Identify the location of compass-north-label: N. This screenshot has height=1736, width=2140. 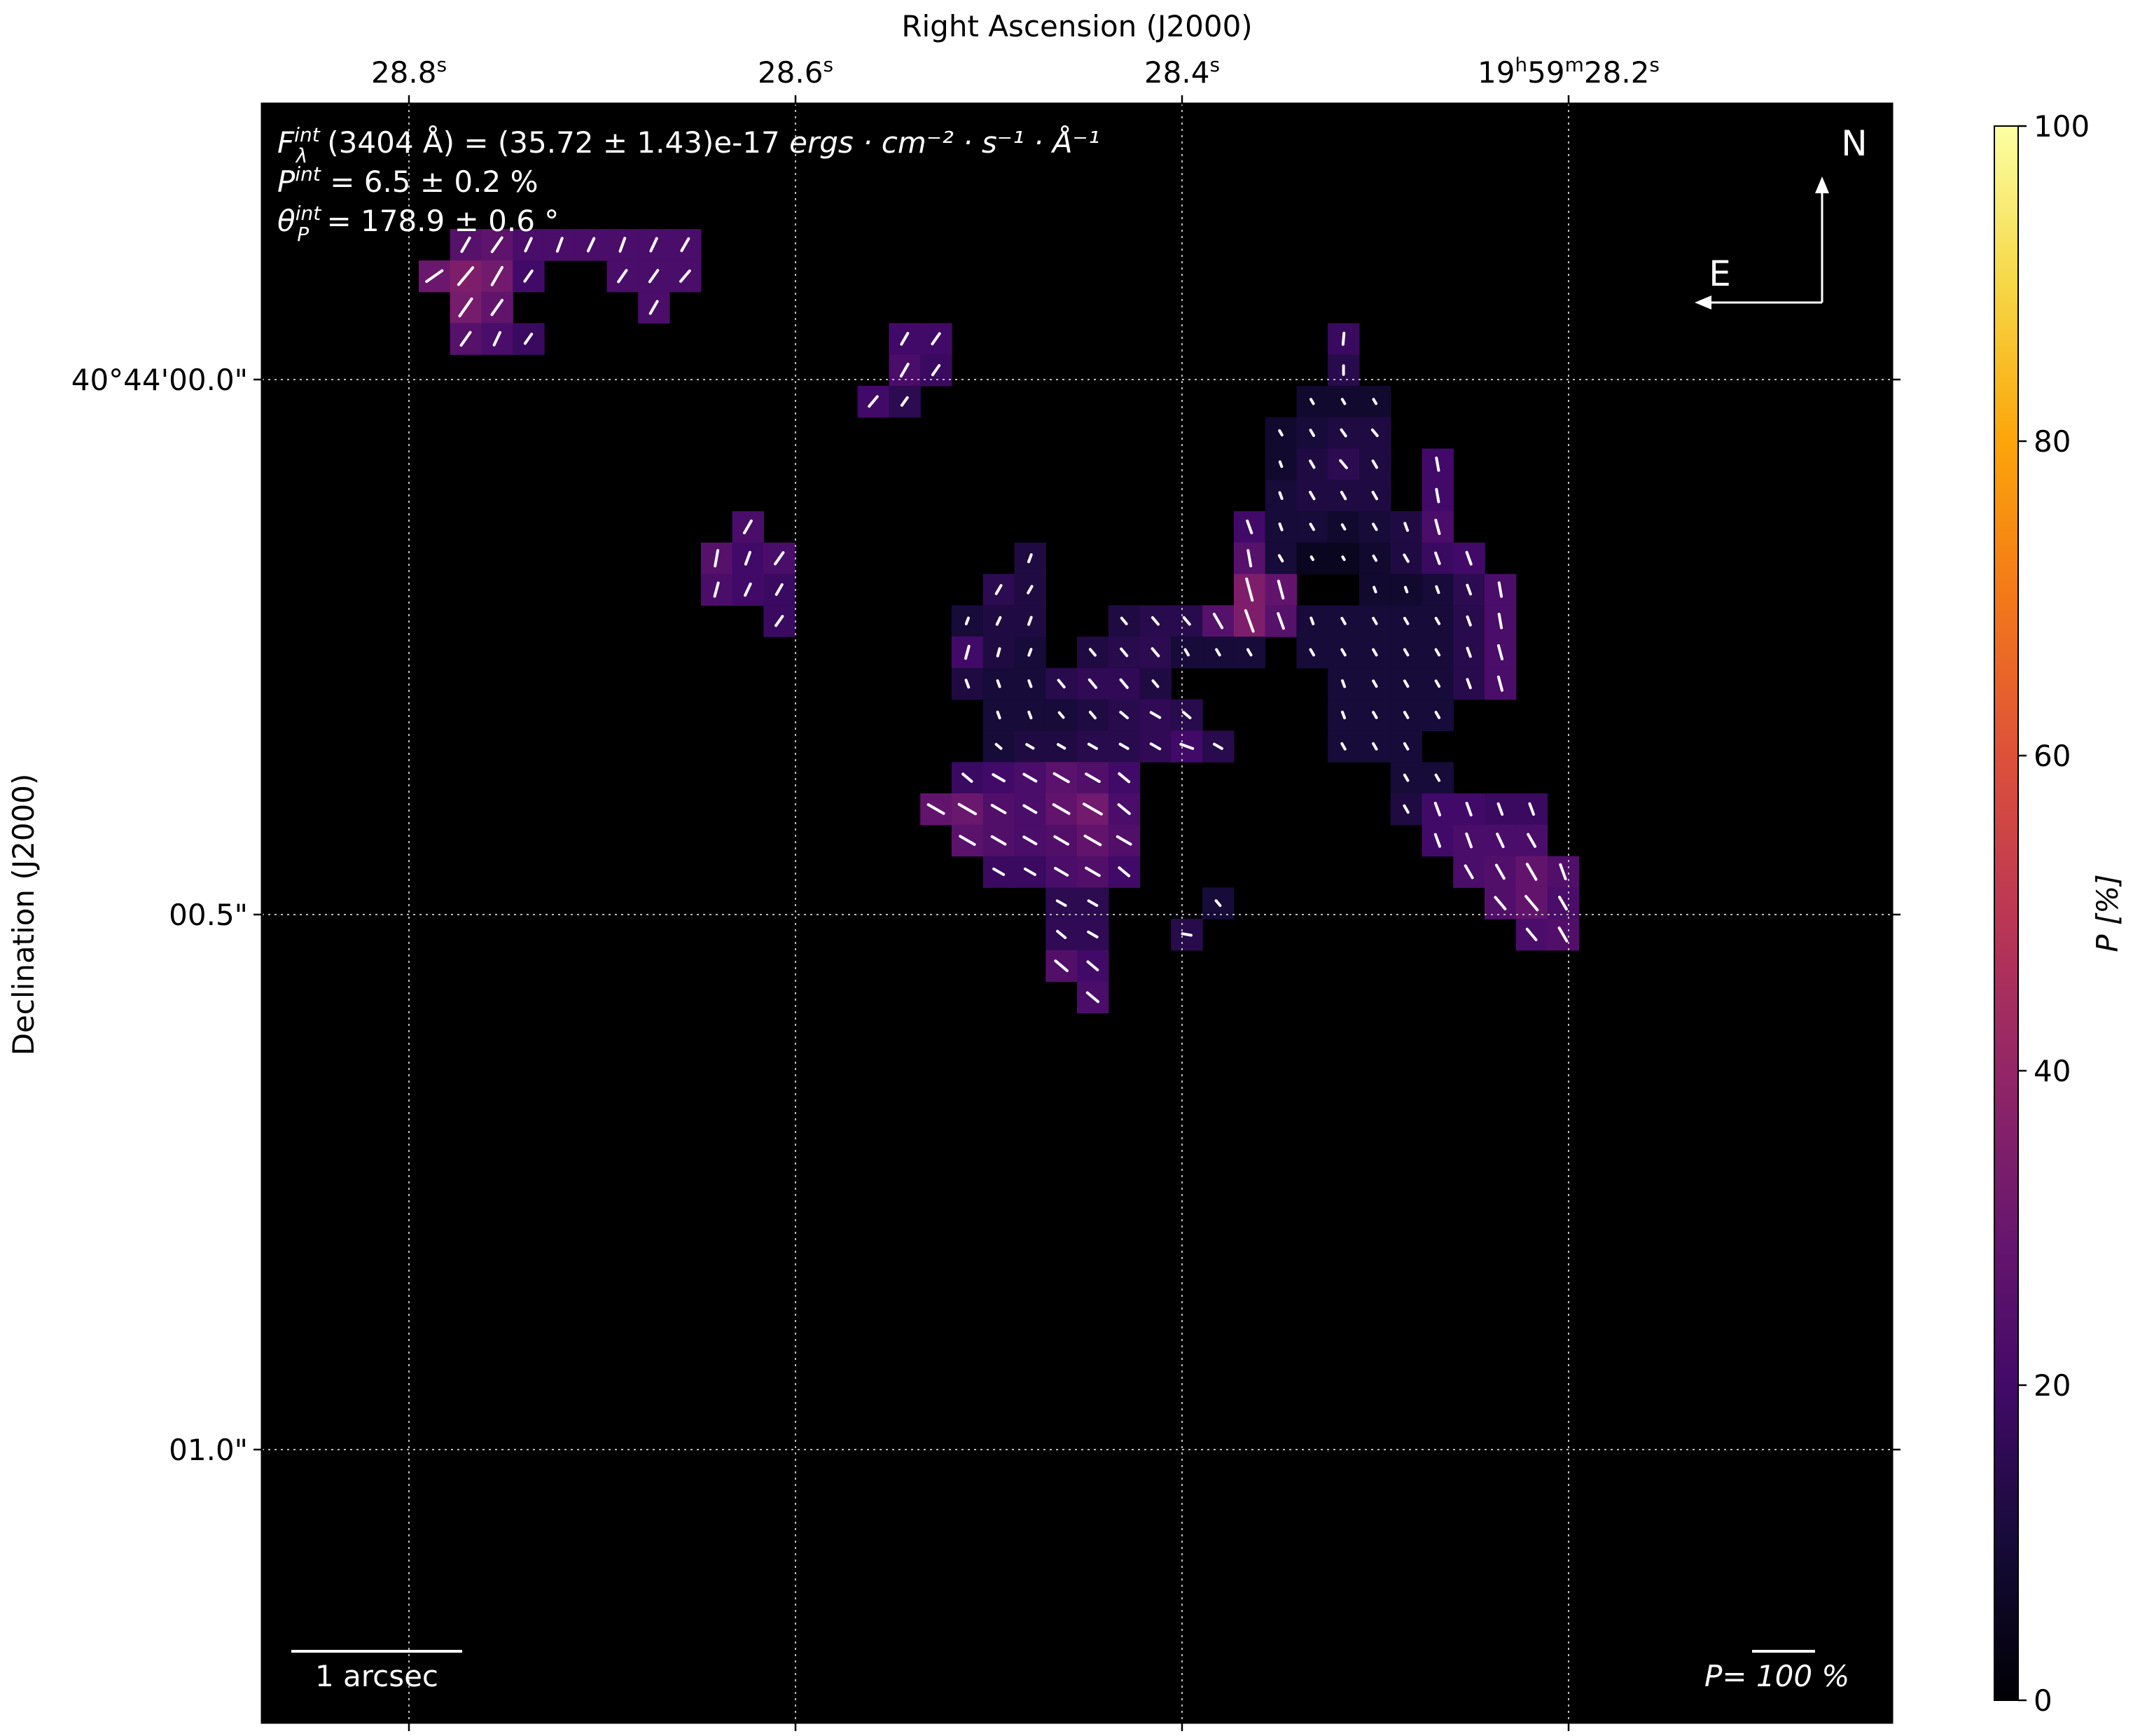
(1854, 144).